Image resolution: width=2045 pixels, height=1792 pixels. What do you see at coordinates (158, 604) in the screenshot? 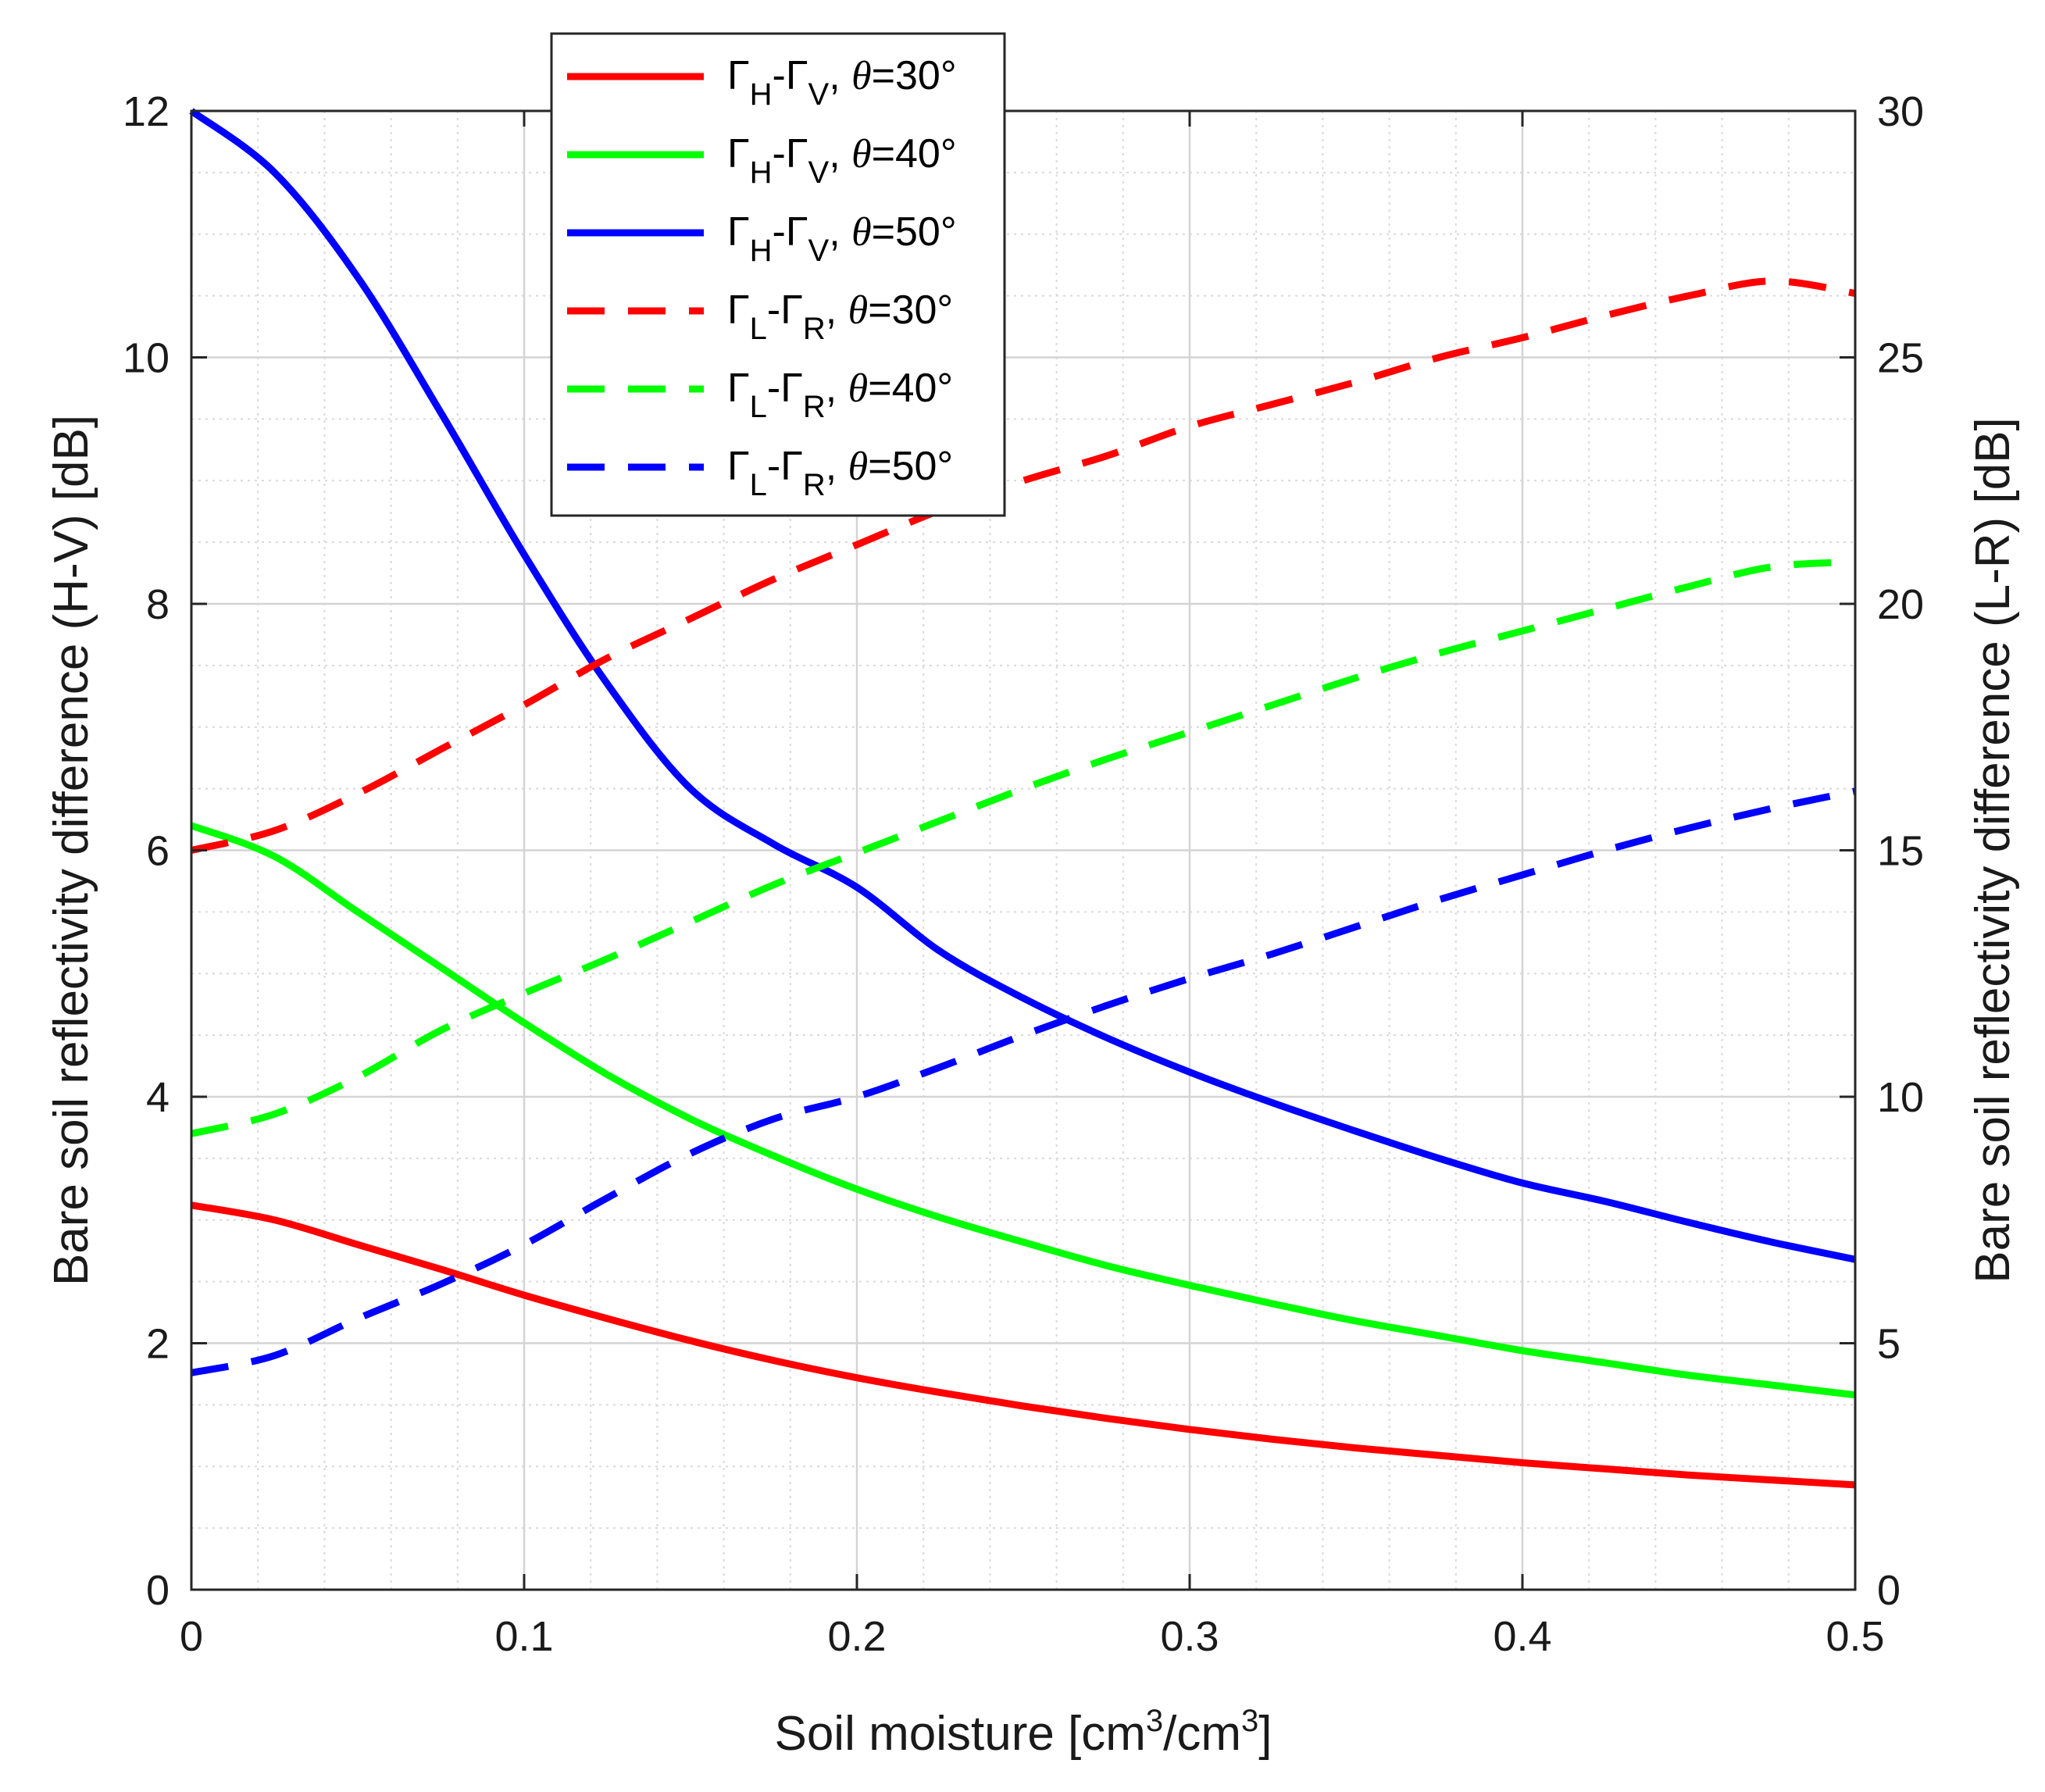
I see `y-tick-label-left: 8` at bounding box center [158, 604].